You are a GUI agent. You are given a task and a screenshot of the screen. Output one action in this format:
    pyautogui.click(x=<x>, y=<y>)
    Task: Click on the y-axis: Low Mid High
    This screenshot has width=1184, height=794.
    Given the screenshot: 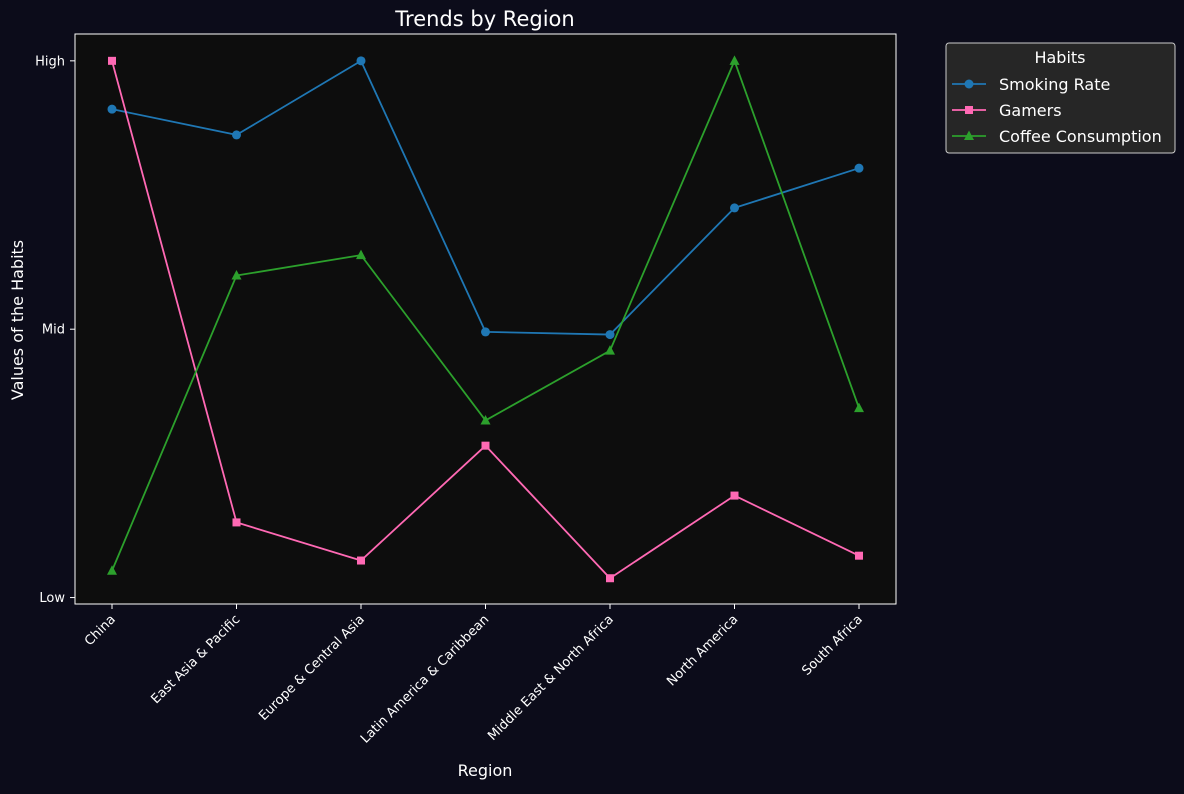 What is the action you would take?
    pyautogui.click(x=55, y=330)
    